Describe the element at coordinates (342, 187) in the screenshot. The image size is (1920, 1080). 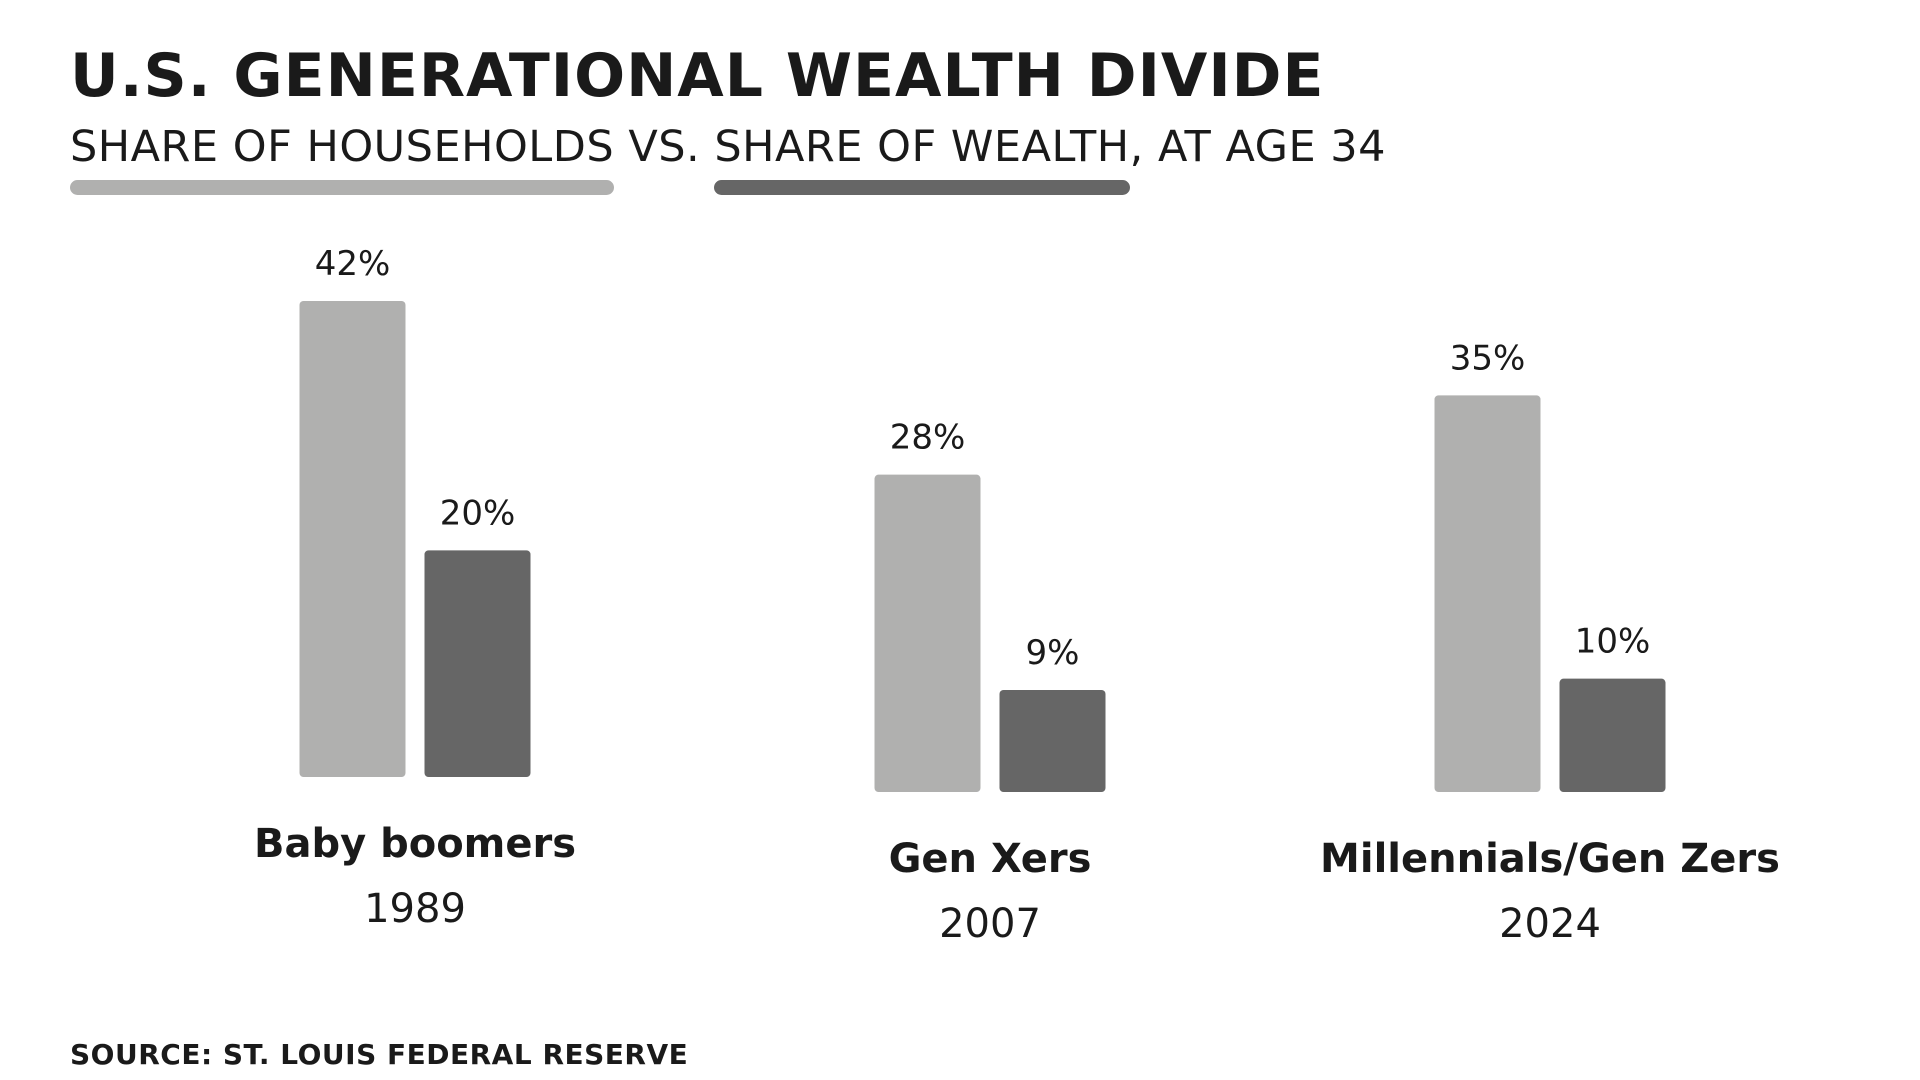
I see `legend-swatch-households` at that location.